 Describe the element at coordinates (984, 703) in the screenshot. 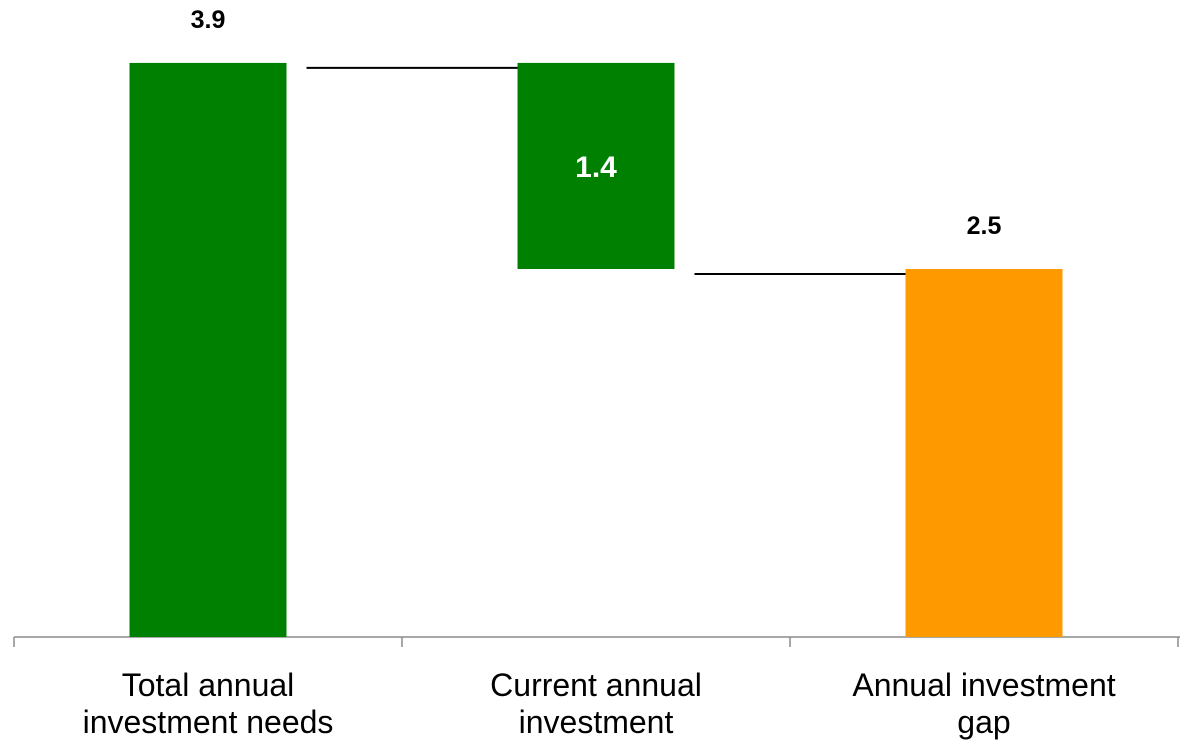

I see `category-label-annual-investment-gap: Annual investment gap` at that location.